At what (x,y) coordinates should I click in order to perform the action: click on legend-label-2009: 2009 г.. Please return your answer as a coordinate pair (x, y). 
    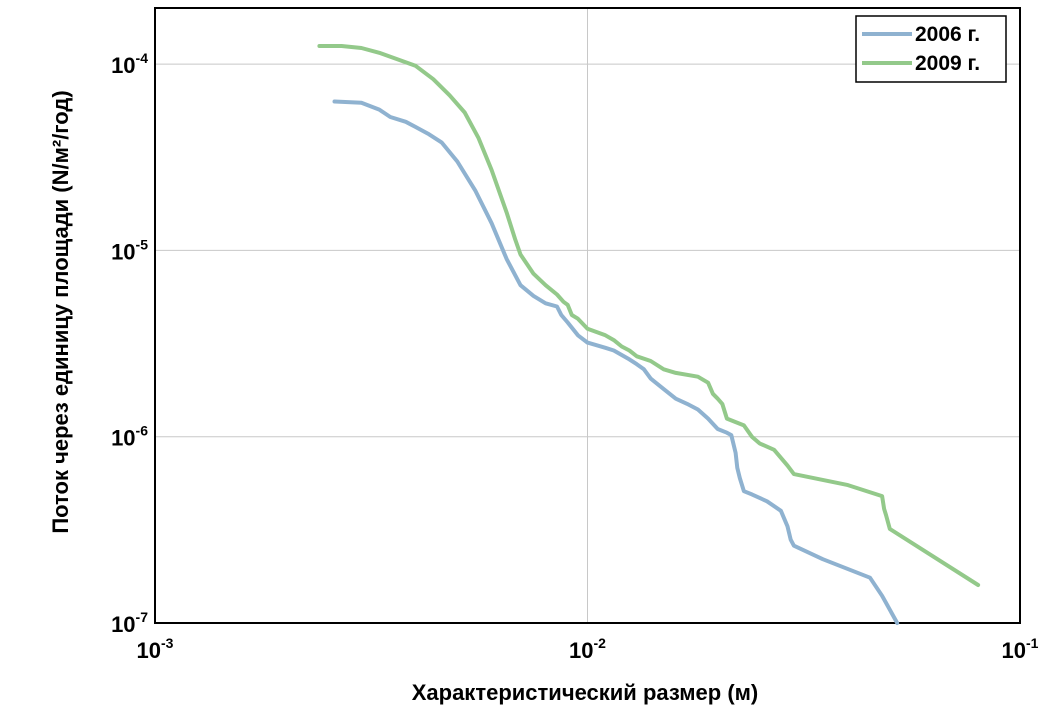
    Looking at the image, I should click on (947, 63).